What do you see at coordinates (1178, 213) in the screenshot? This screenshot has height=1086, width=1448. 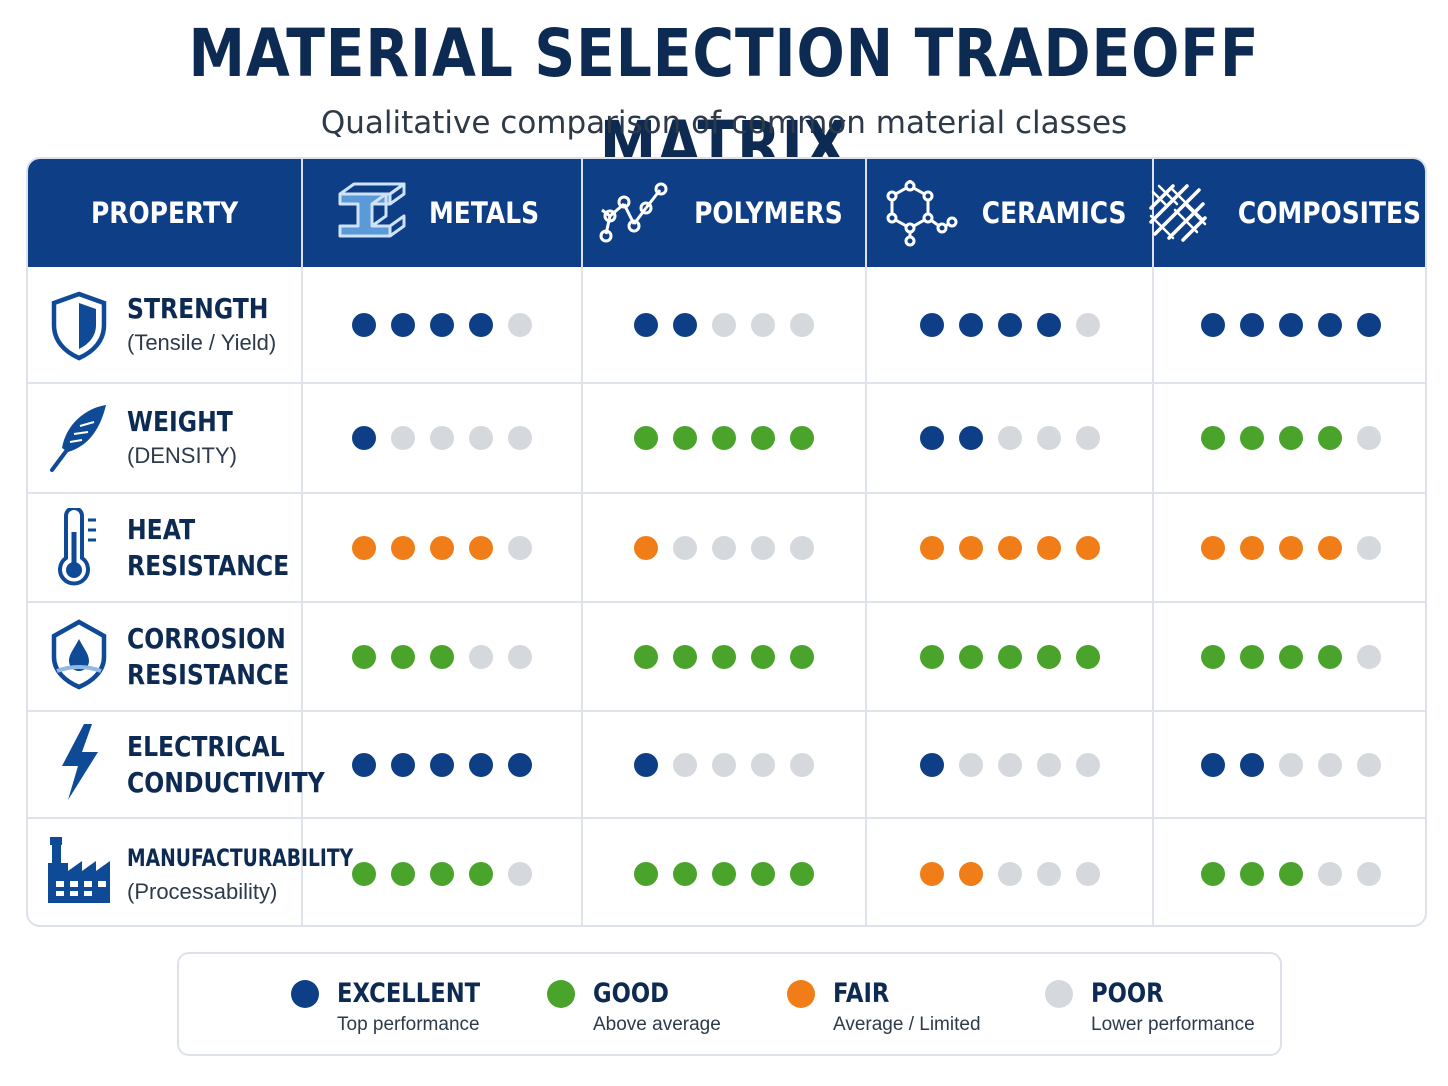 I see `woven-fiber-icon` at bounding box center [1178, 213].